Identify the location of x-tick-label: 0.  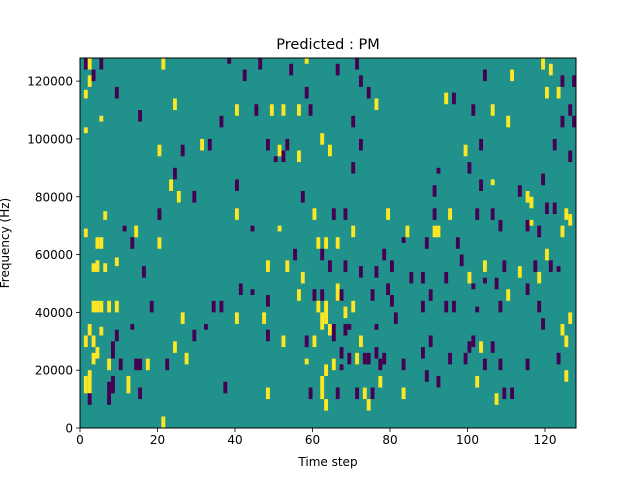
(80, 440).